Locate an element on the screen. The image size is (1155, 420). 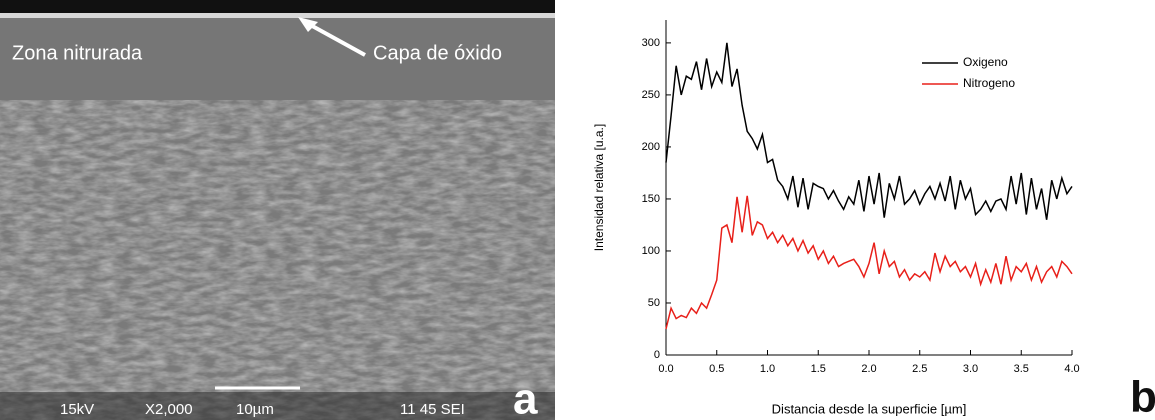
oxide-label: Capa de óxido is located at coordinates (437, 53).